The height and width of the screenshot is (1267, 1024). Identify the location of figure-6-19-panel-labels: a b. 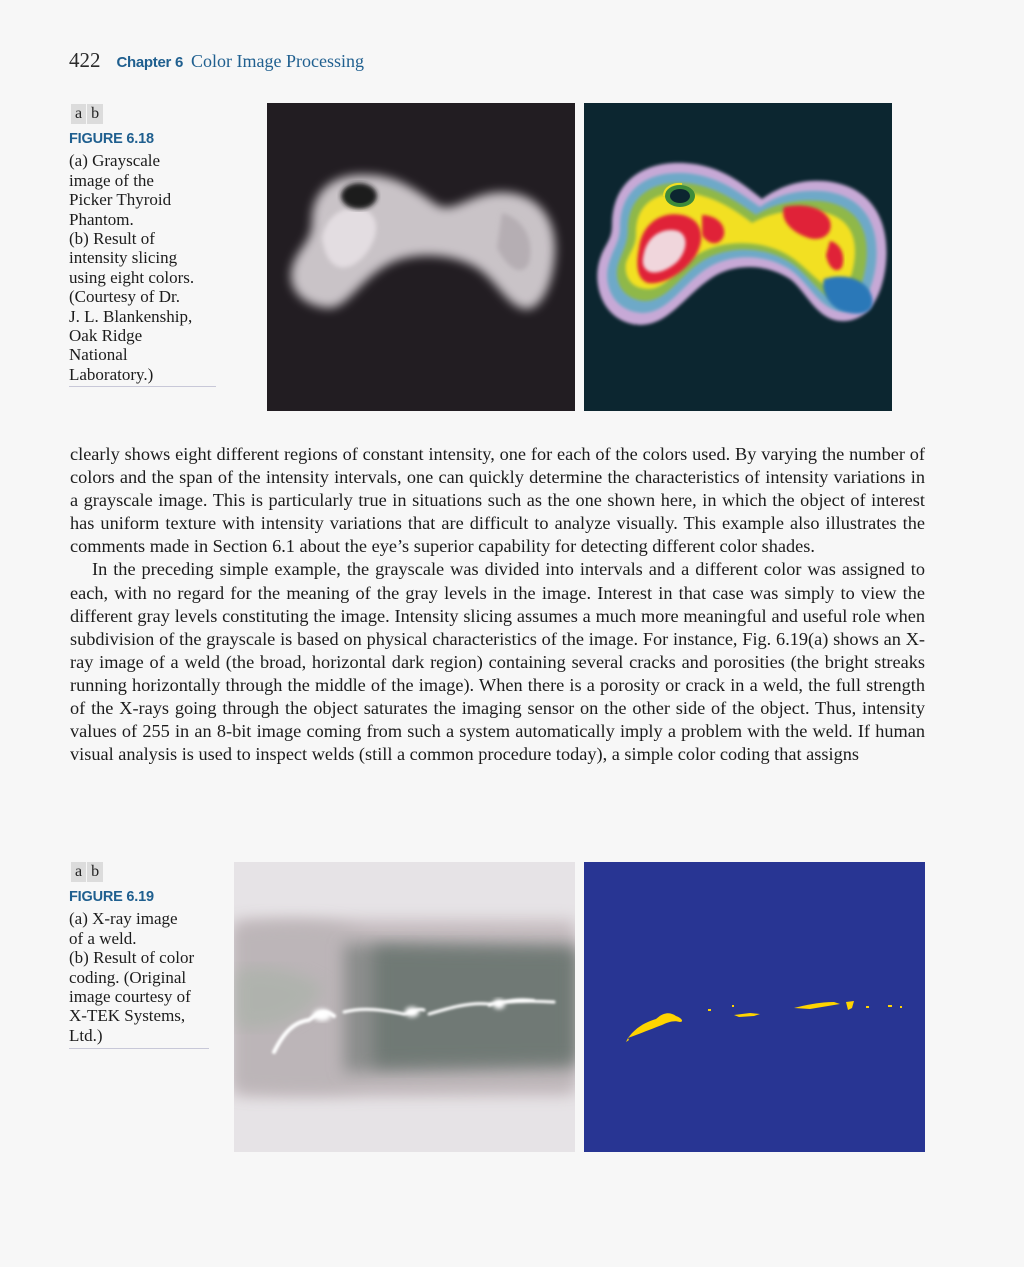
(87, 872).